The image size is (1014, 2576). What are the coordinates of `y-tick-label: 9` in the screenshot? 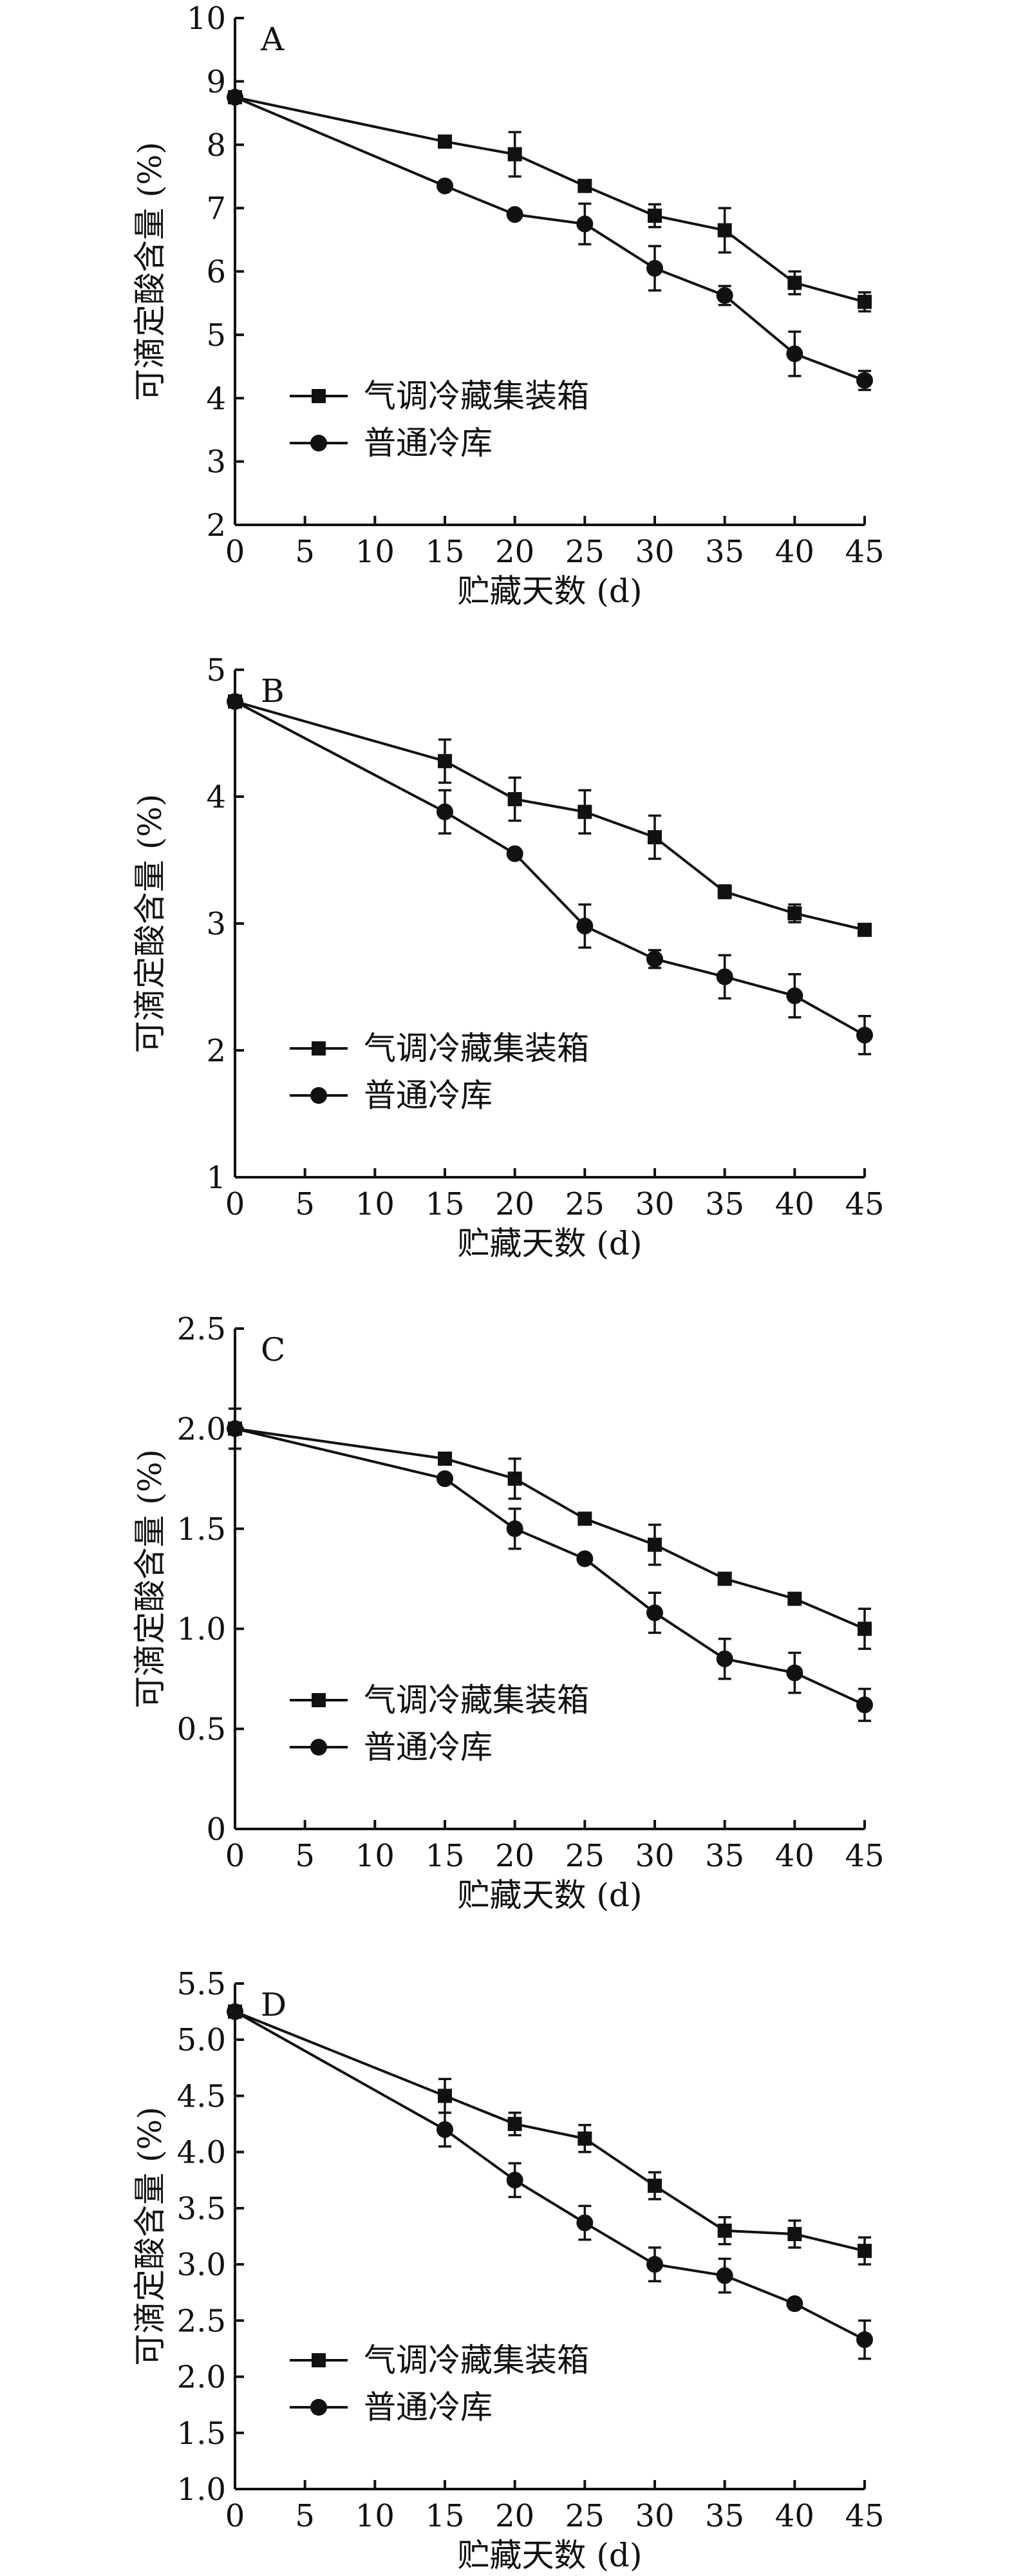 It's located at (216, 82).